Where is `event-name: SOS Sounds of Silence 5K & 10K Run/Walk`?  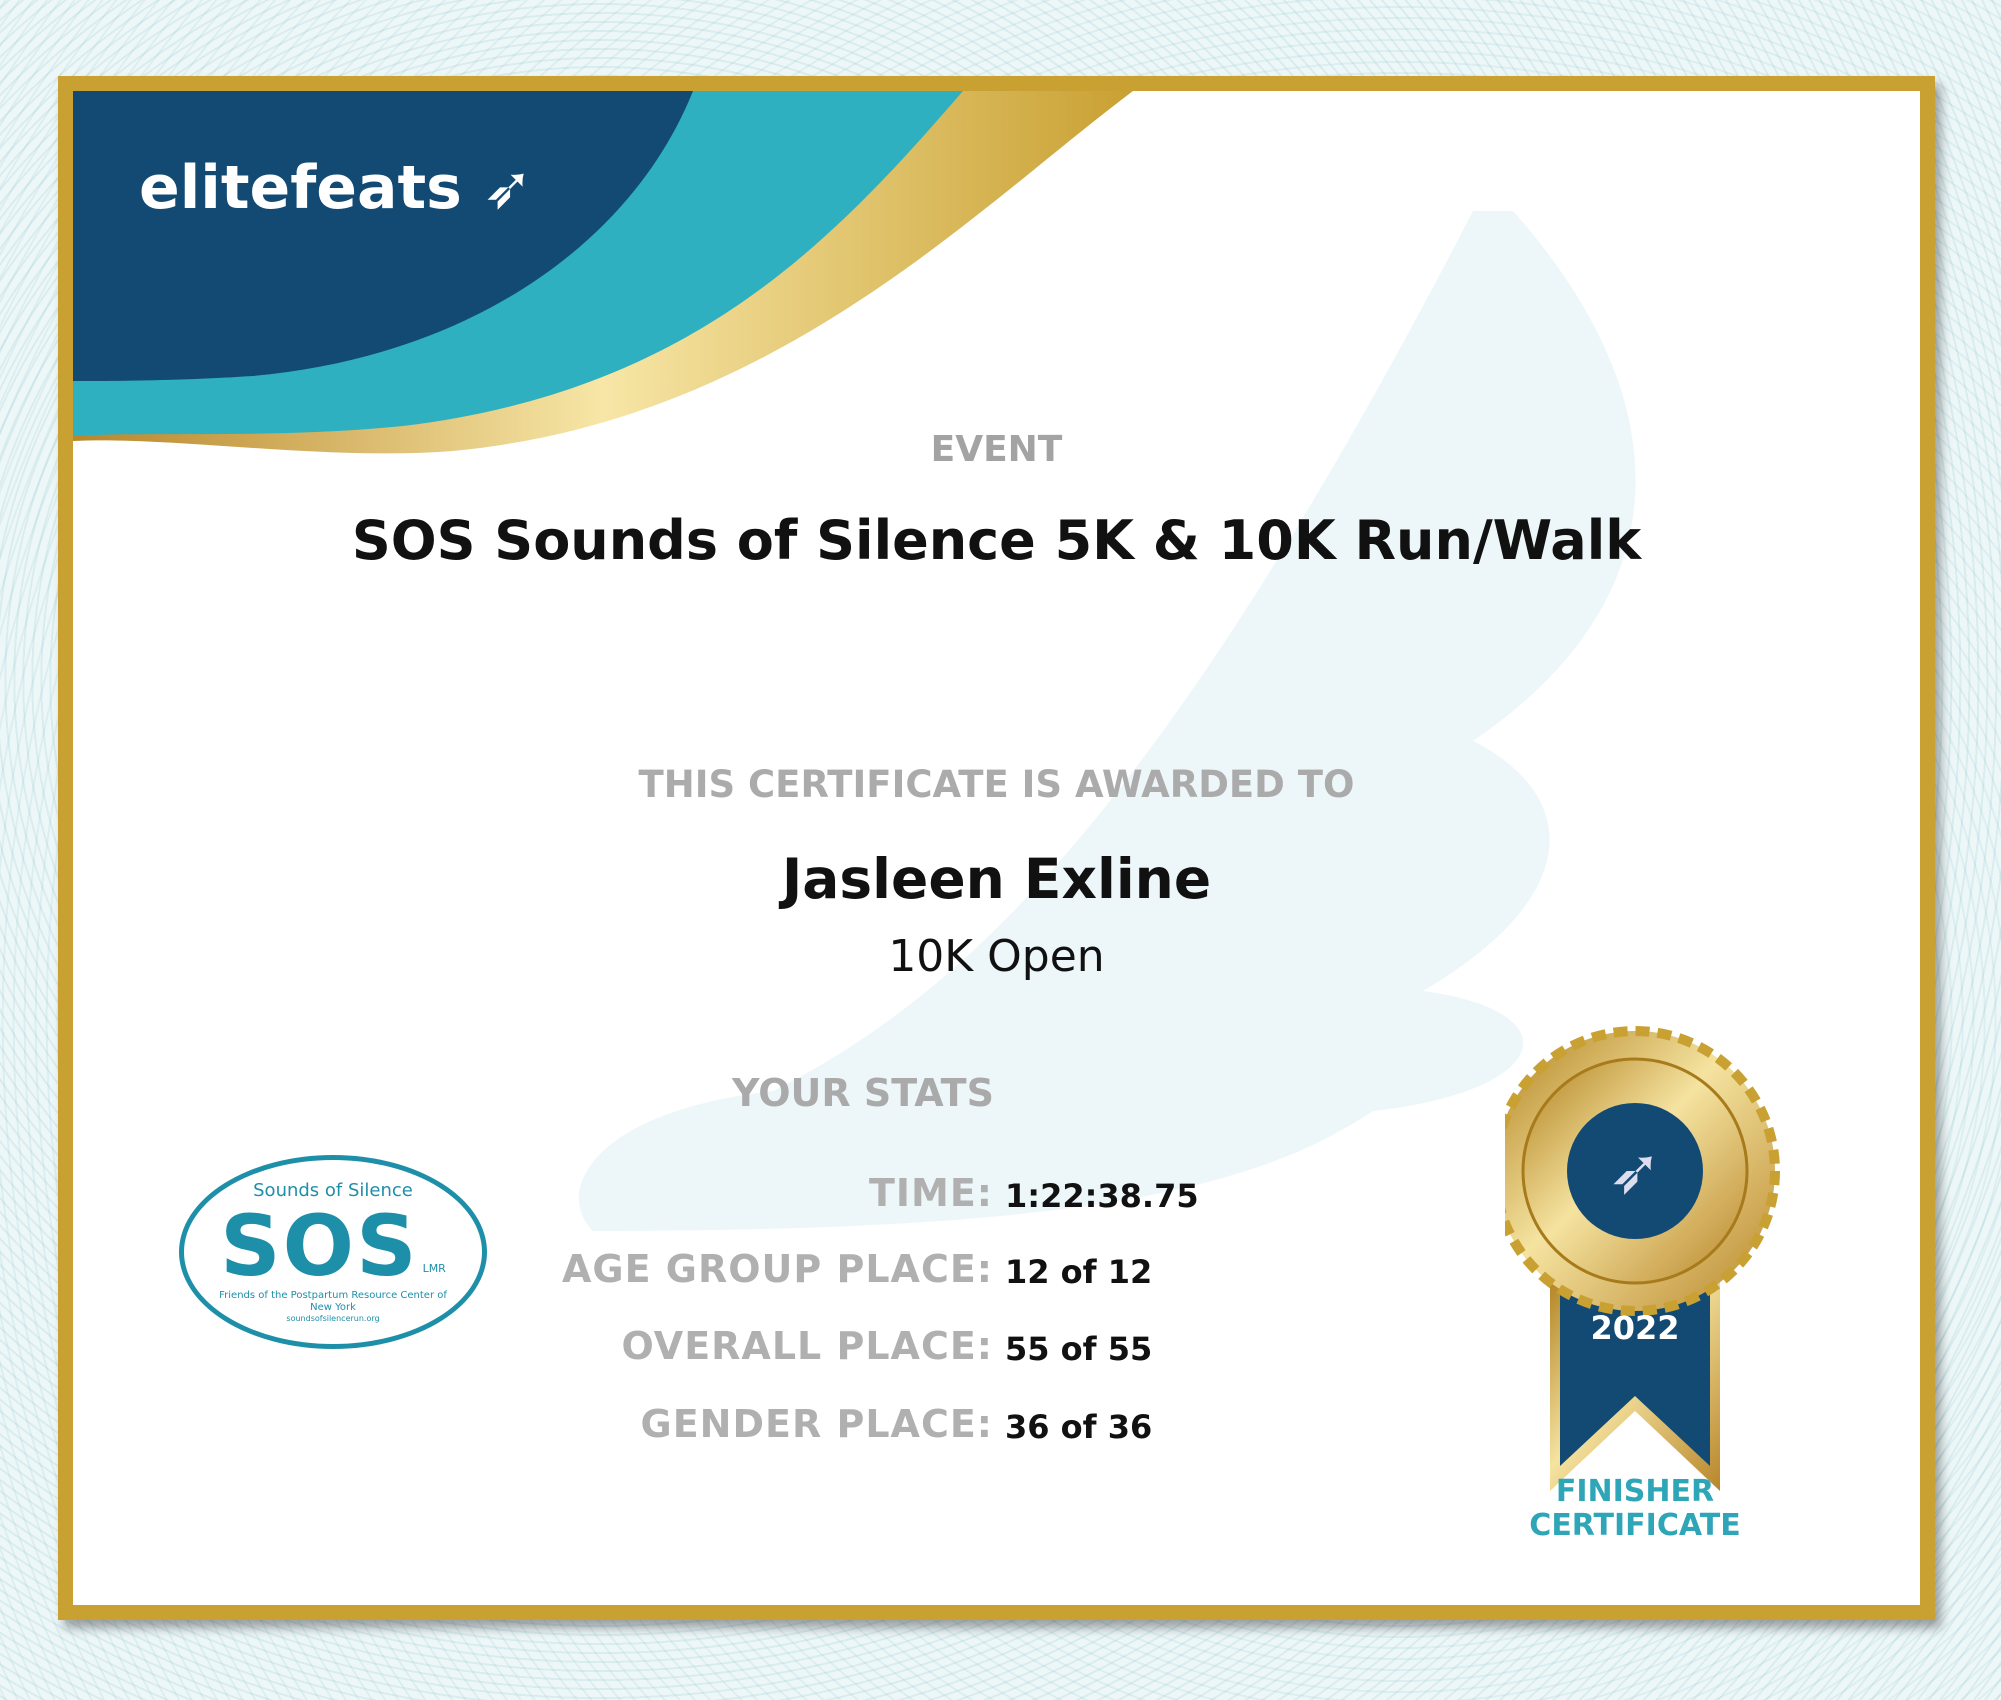
event-name: SOS Sounds of Silence 5K & 10K Run/Walk is located at coordinates (996, 540).